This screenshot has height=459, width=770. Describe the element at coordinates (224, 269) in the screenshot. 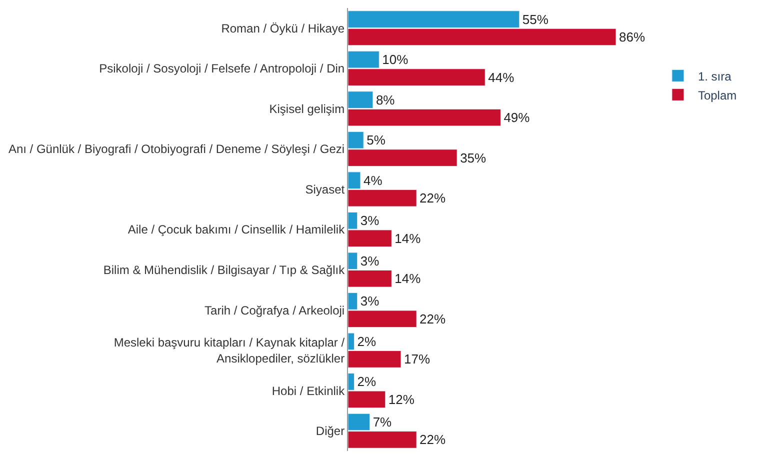

I see `y-tick-label: Bilim & Mühendislik / Bilgisayar / Tıp & Sağlık` at that location.